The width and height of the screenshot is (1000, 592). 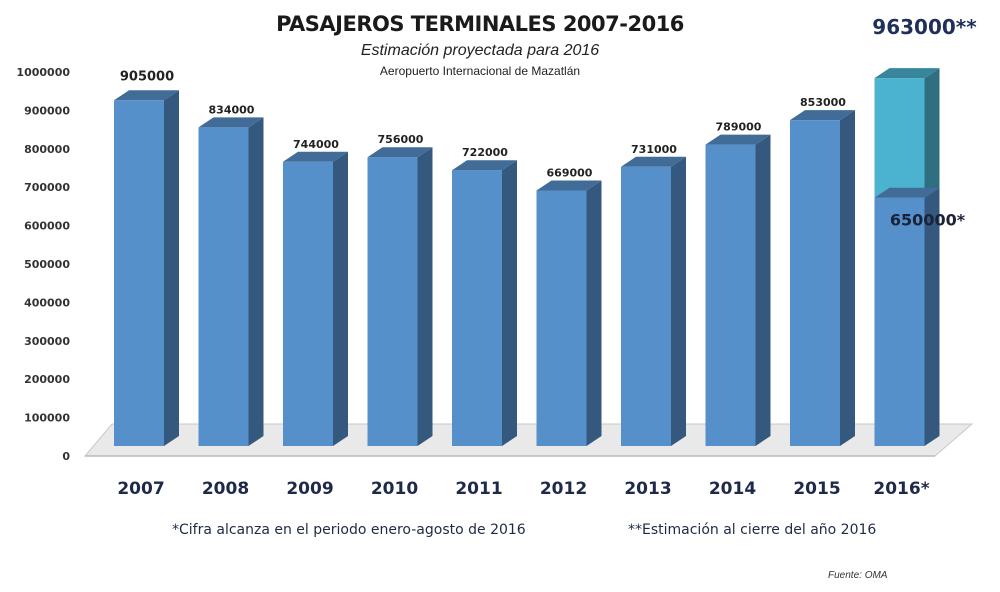 I want to click on y-tick-label: 700000, so click(x=47, y=187).